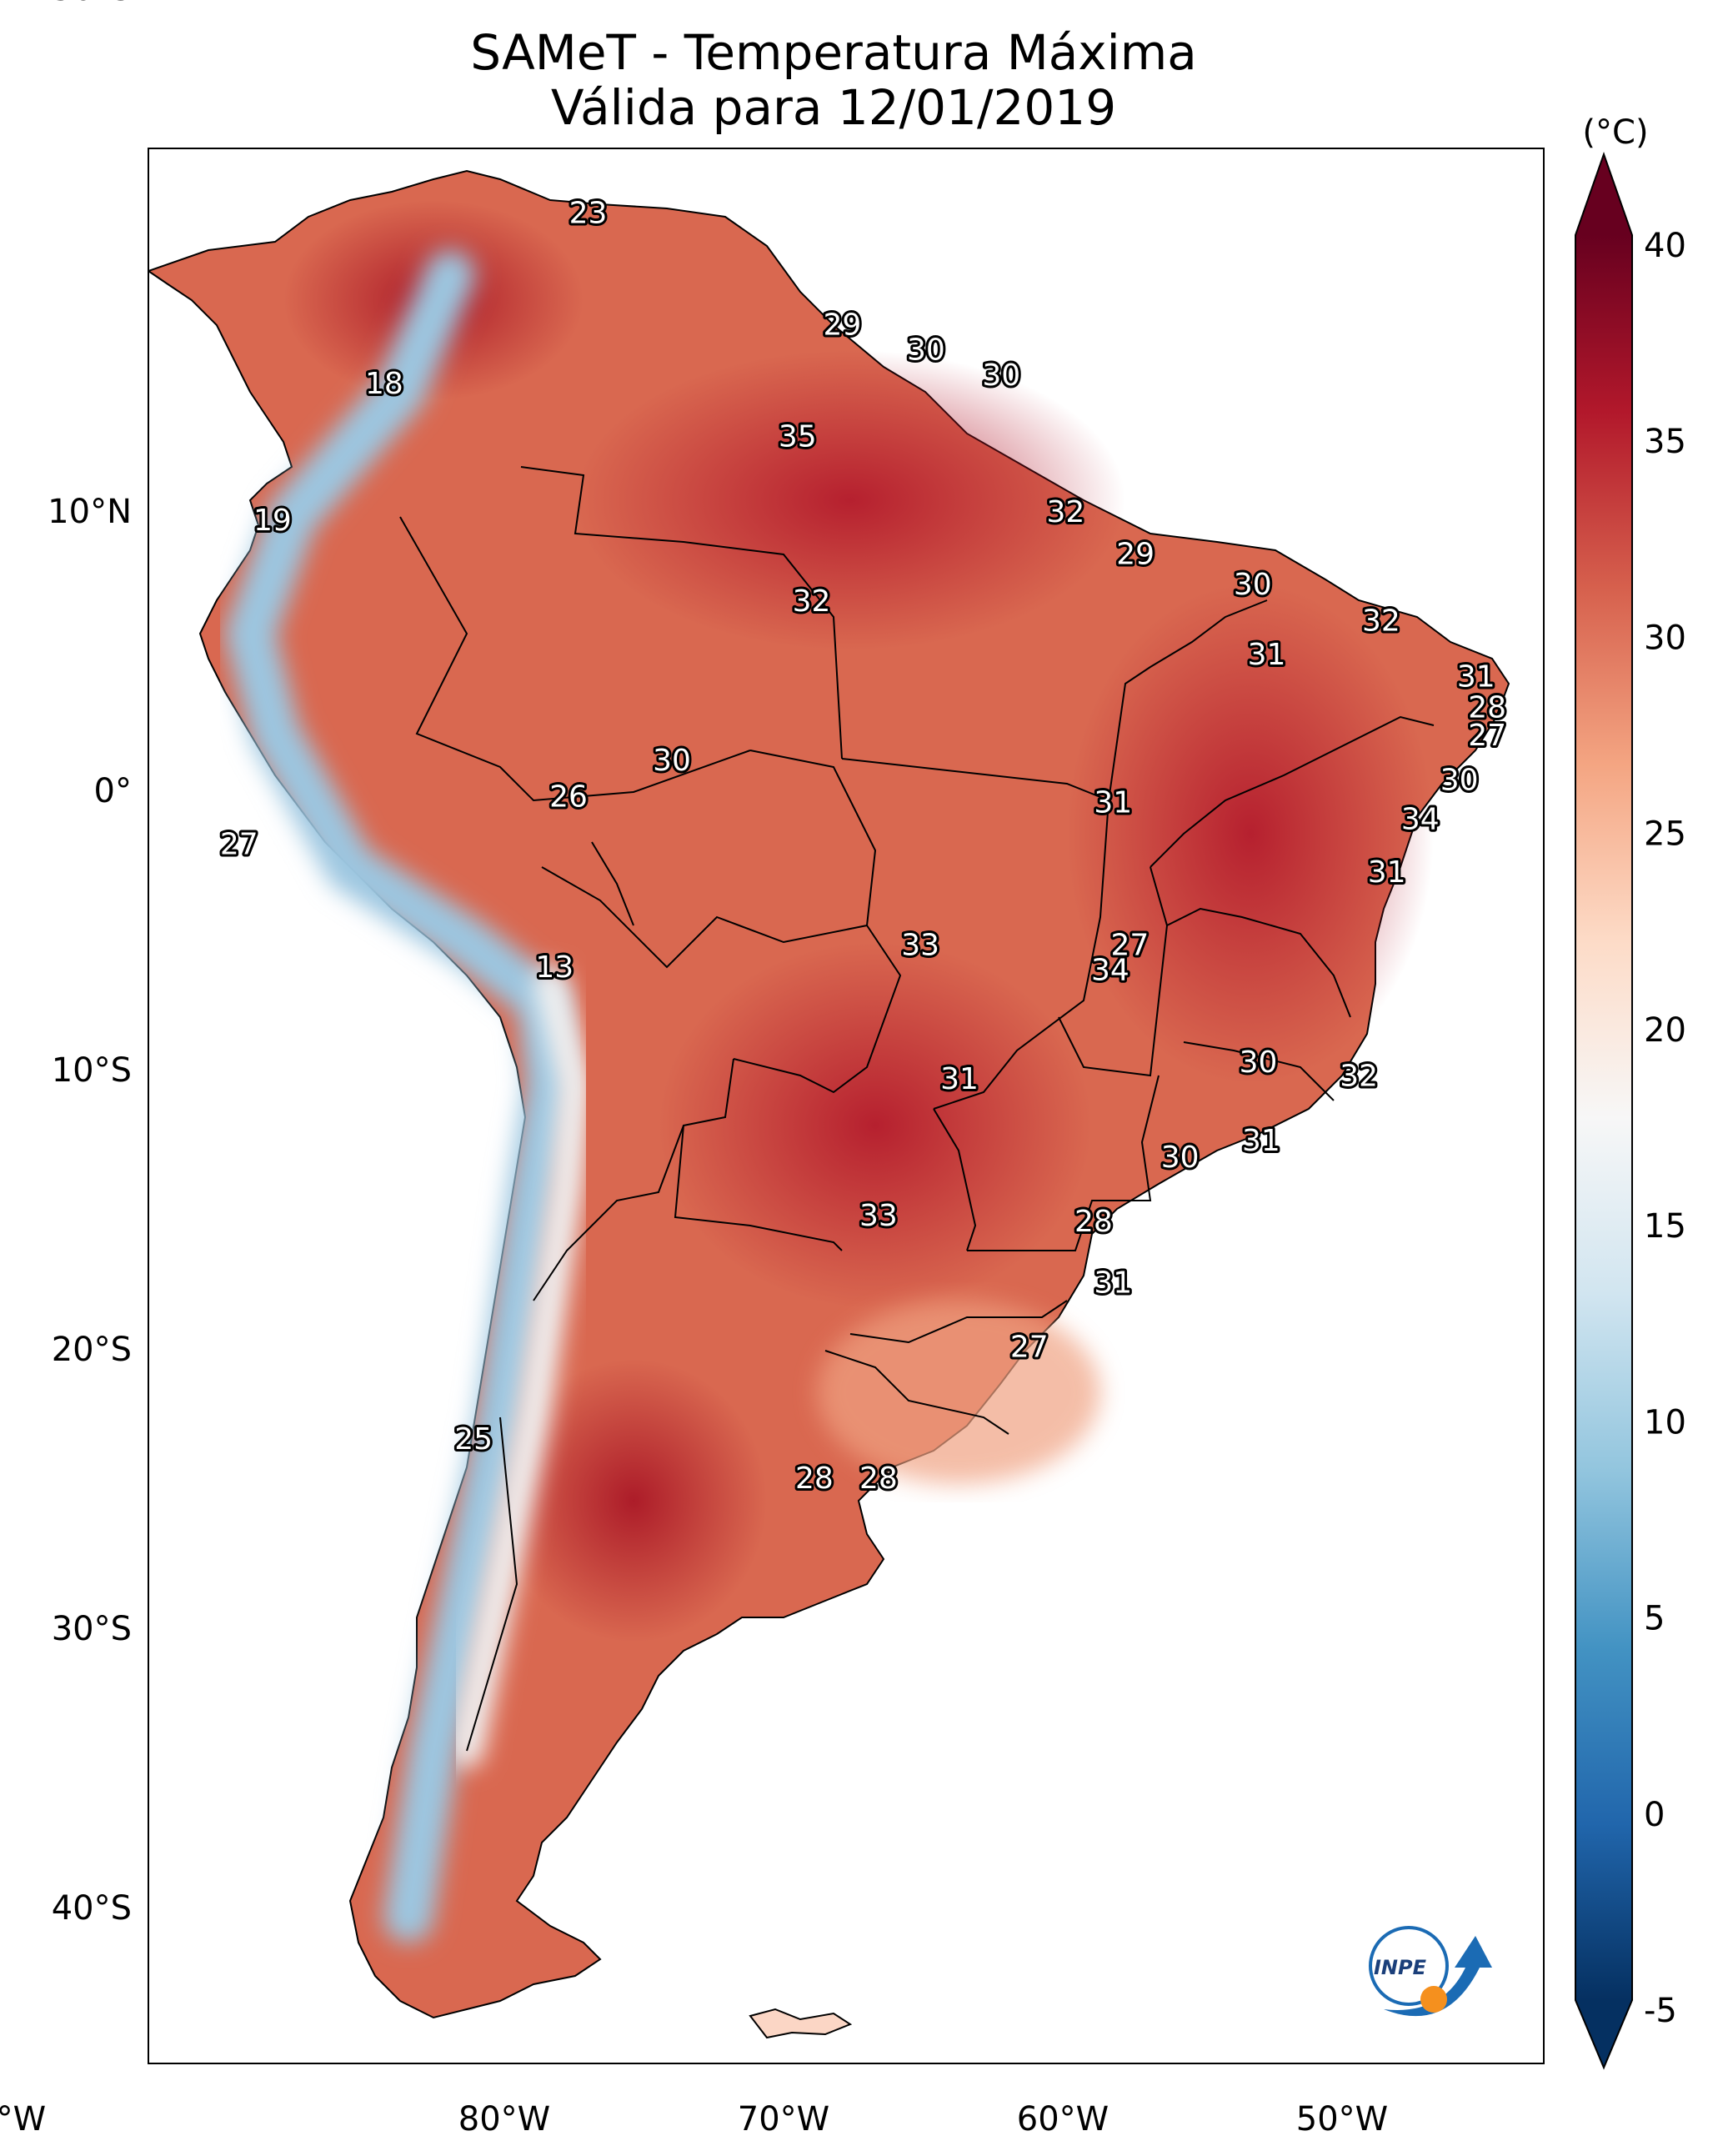 Image resolution: width=1723 pixels, height=2156 pixels. I want to click on colorbar-max-extend, so click(1603, 194).